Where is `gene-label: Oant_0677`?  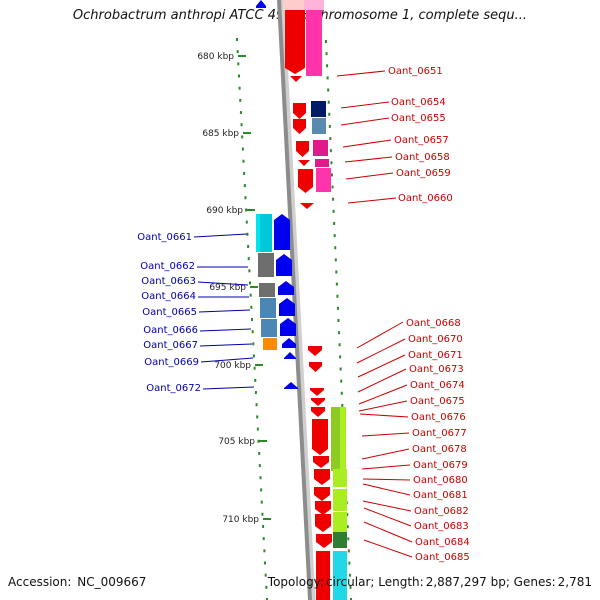 gene-label: Oant_0677 is located at coordinates (439, 433).